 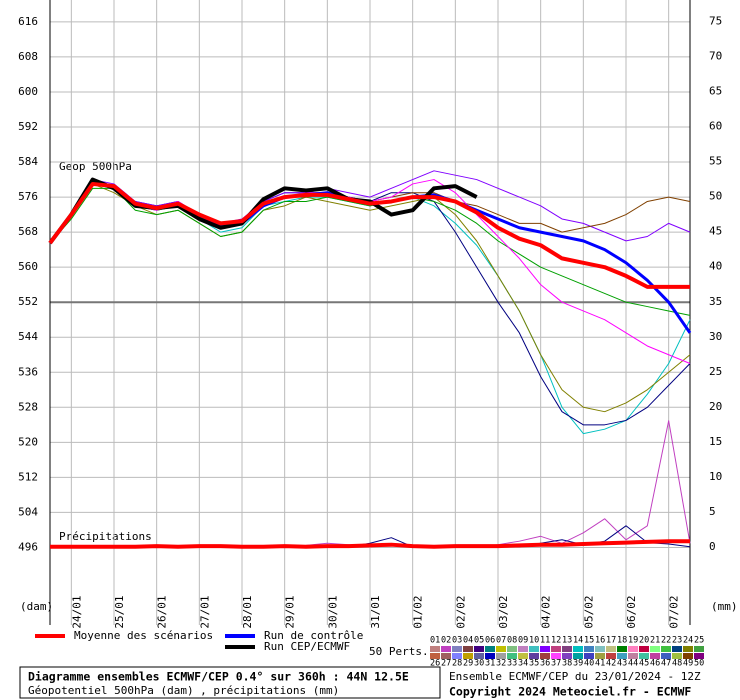 I want to click on pert-label: 16, so click(x=600, y=641).